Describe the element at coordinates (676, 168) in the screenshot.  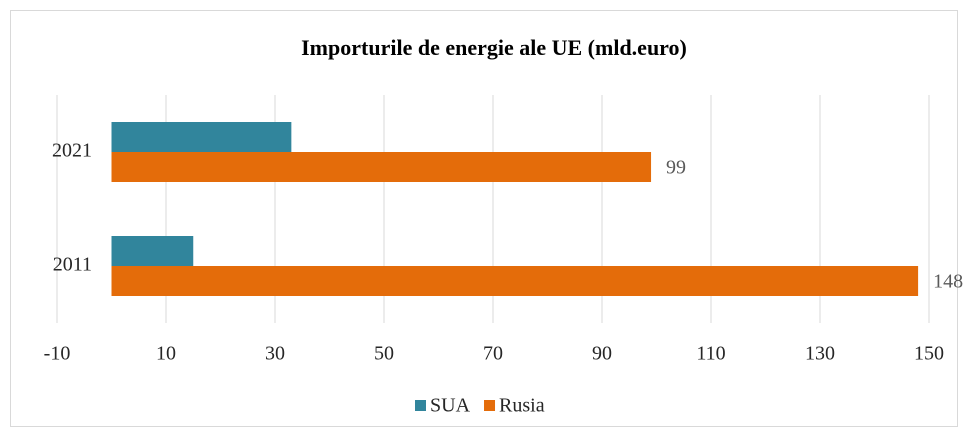
I see `data-label: 99` at that location.